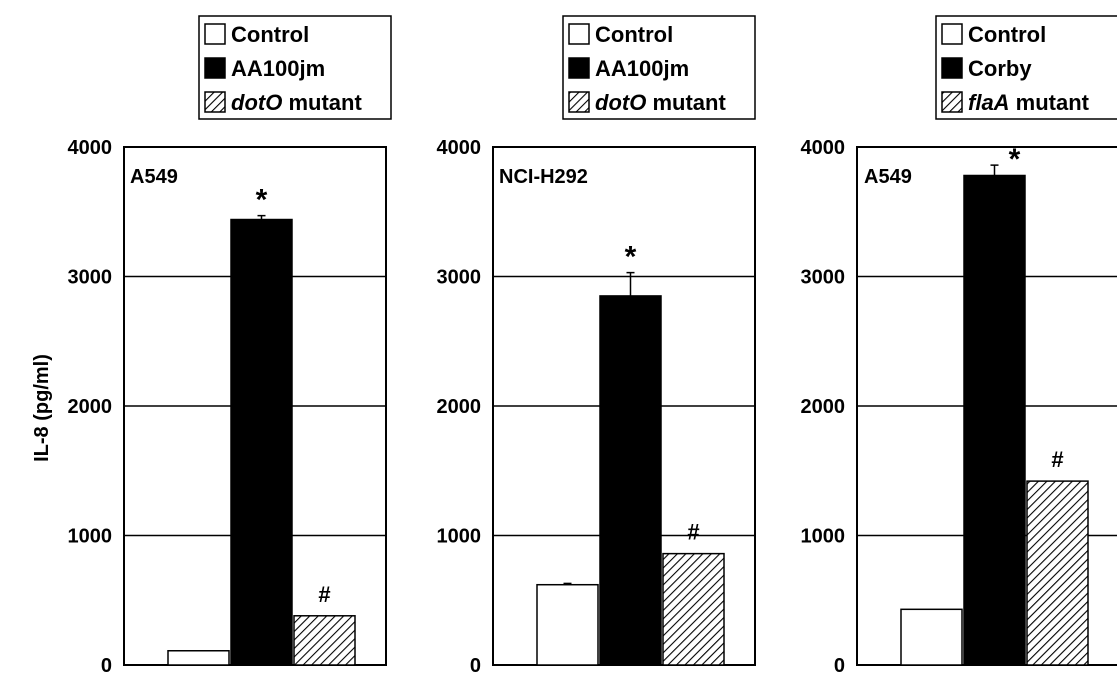 This screenshot has height=675, width=1117. Describe the element at coordinates (543, 177) in the screenshot. I see `panel-label: NCI-H292` at that location.